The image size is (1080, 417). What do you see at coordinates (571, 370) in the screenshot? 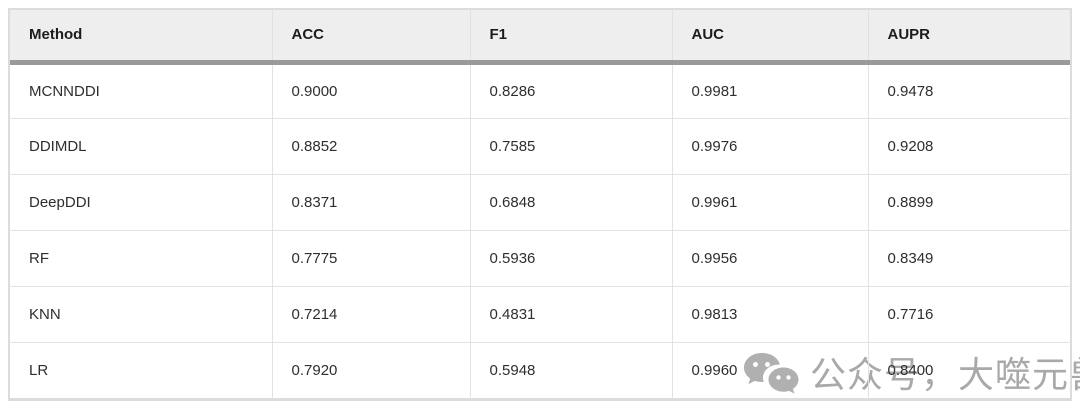
I see `cell-f1: 0.5948` at bounding box center [571, 370].